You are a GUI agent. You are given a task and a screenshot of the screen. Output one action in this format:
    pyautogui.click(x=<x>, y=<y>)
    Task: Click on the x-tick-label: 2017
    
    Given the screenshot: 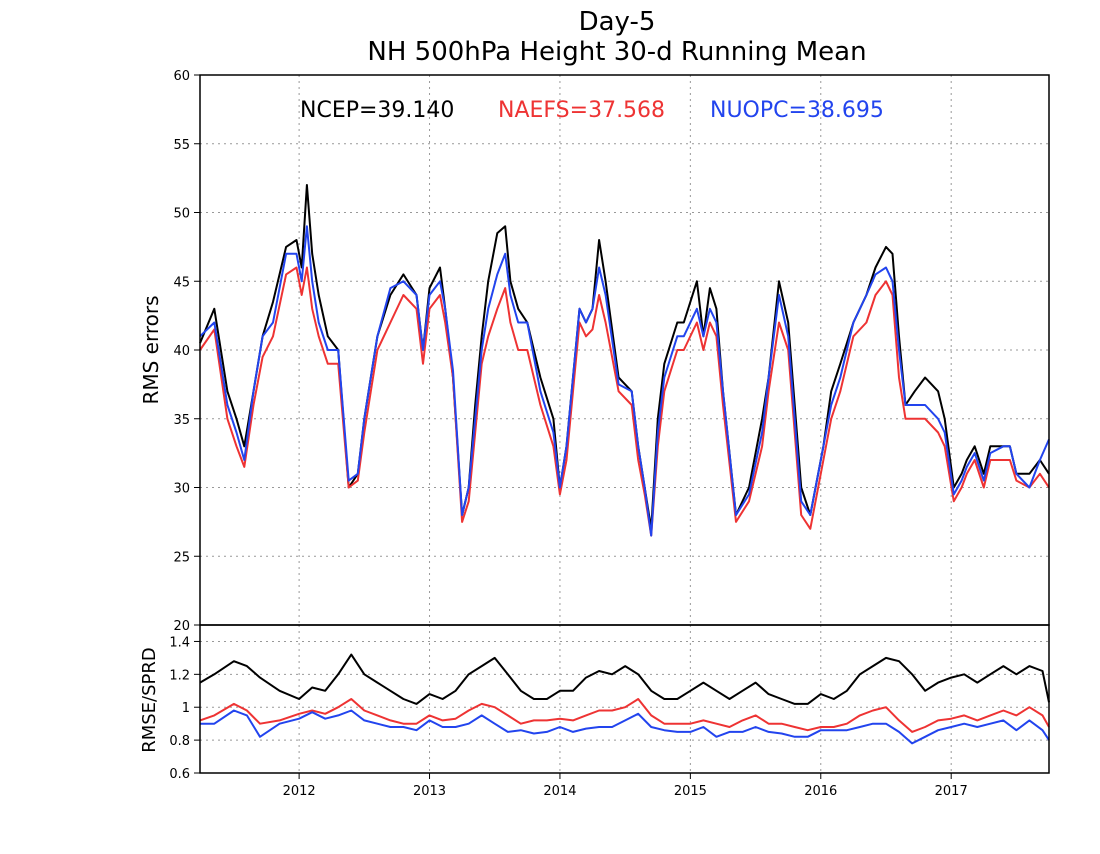 What is the action you would take?
    pyautogui.click(x=951, y=791)
    